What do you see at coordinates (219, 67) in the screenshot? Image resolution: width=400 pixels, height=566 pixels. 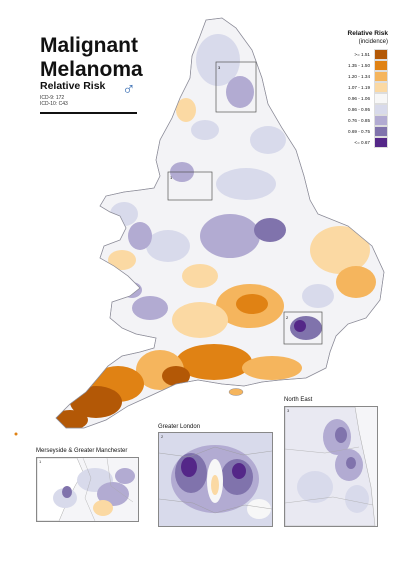 I see `locator-number-3: 3` at bounding box center [219, 67].